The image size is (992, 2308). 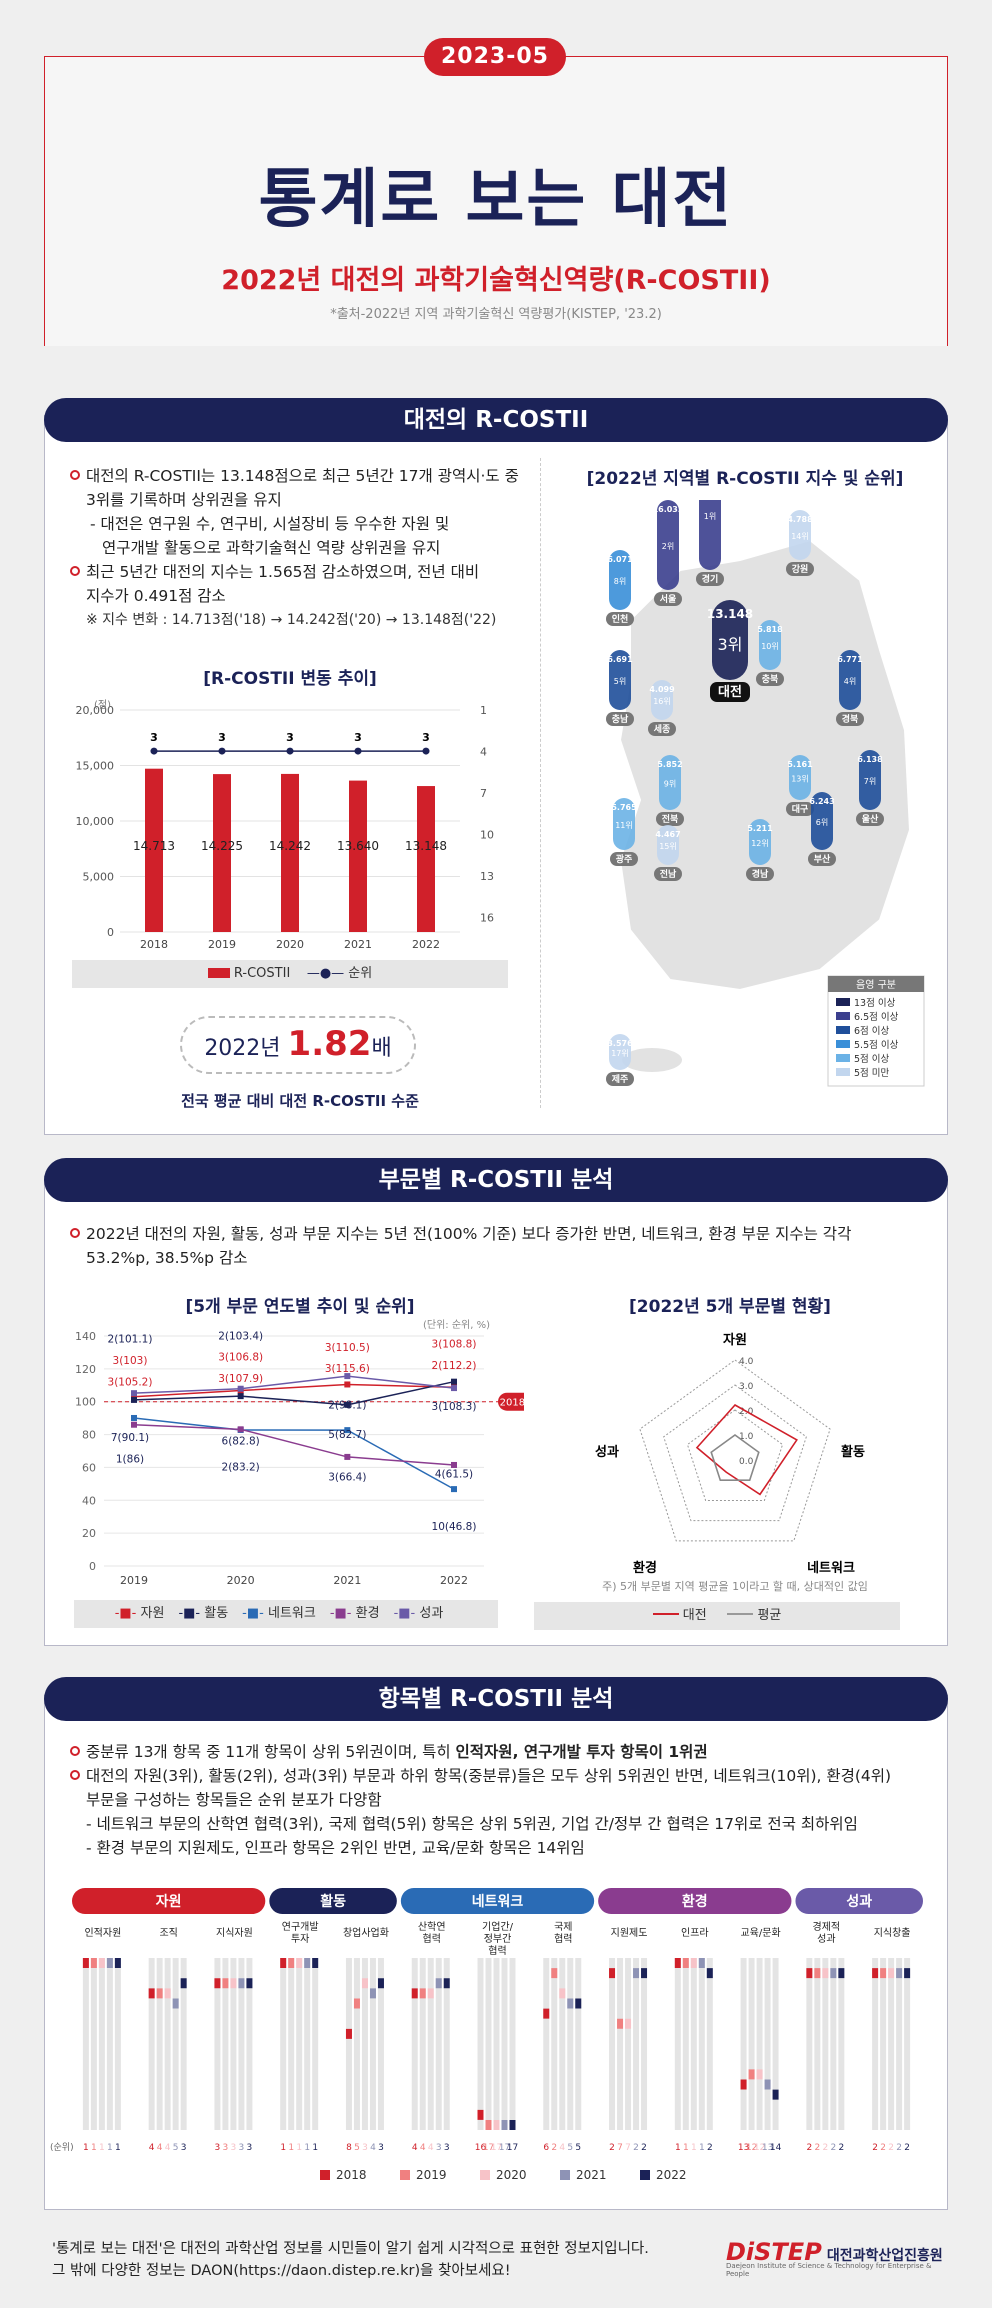 What do you see at coordinates (624, 859) in the screenshot?
I see `region-name: 광주` at bounding box center [624, 859].